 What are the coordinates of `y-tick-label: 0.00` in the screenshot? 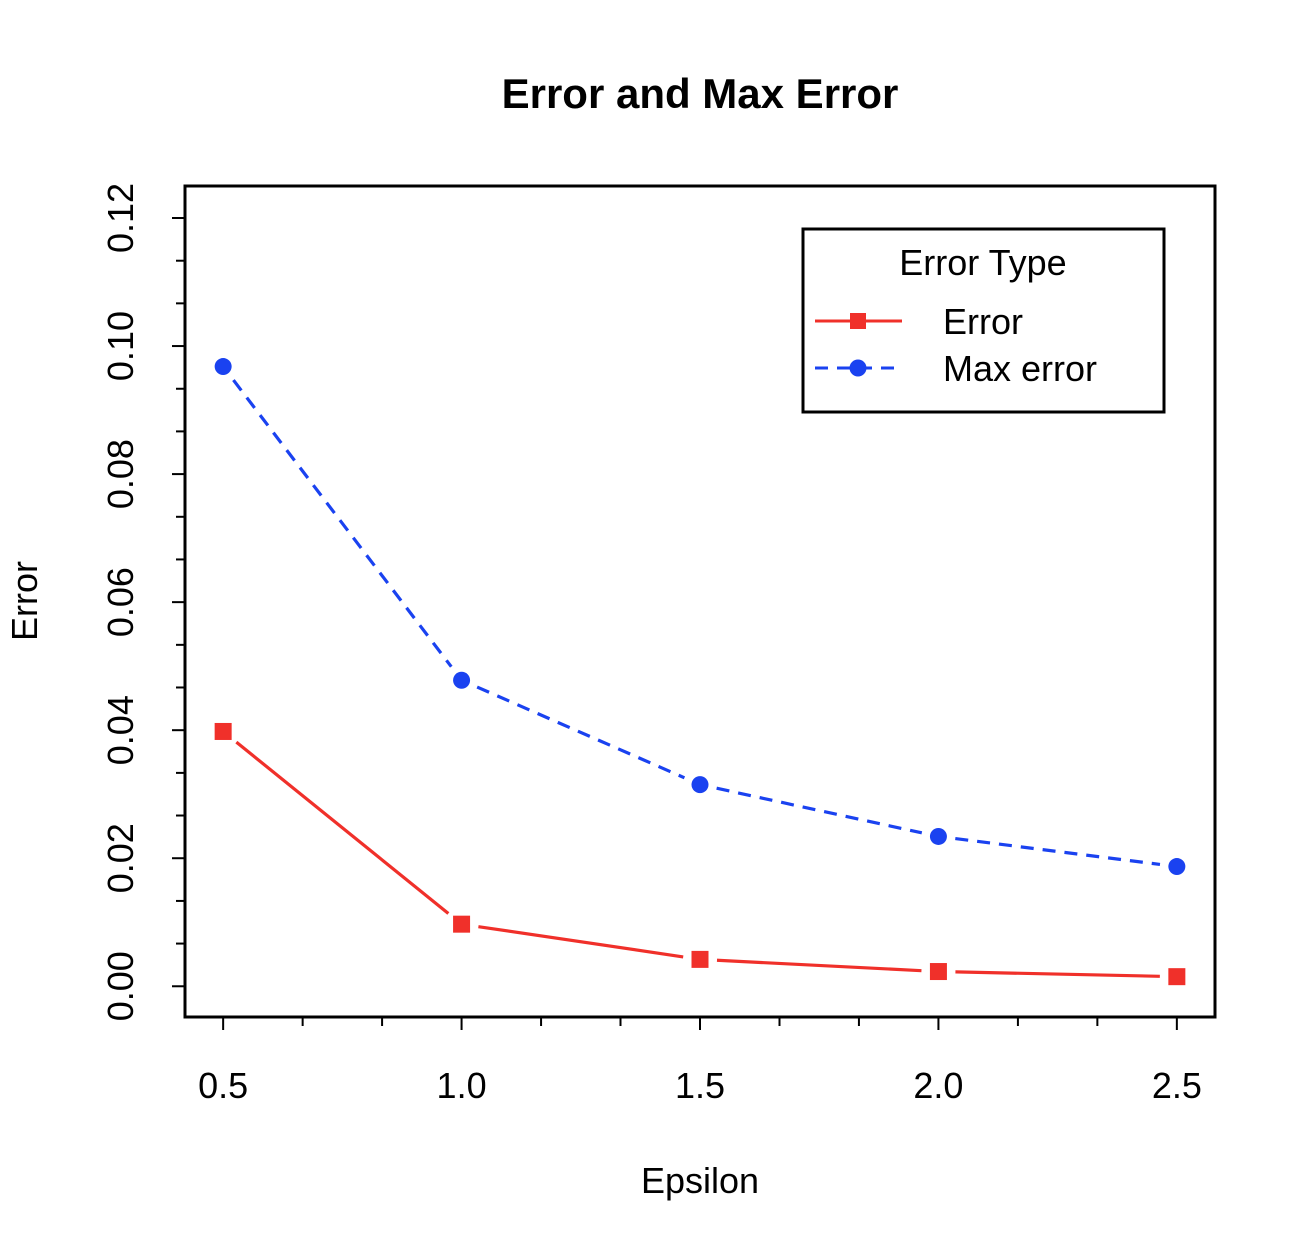 It's located at (120, 986).